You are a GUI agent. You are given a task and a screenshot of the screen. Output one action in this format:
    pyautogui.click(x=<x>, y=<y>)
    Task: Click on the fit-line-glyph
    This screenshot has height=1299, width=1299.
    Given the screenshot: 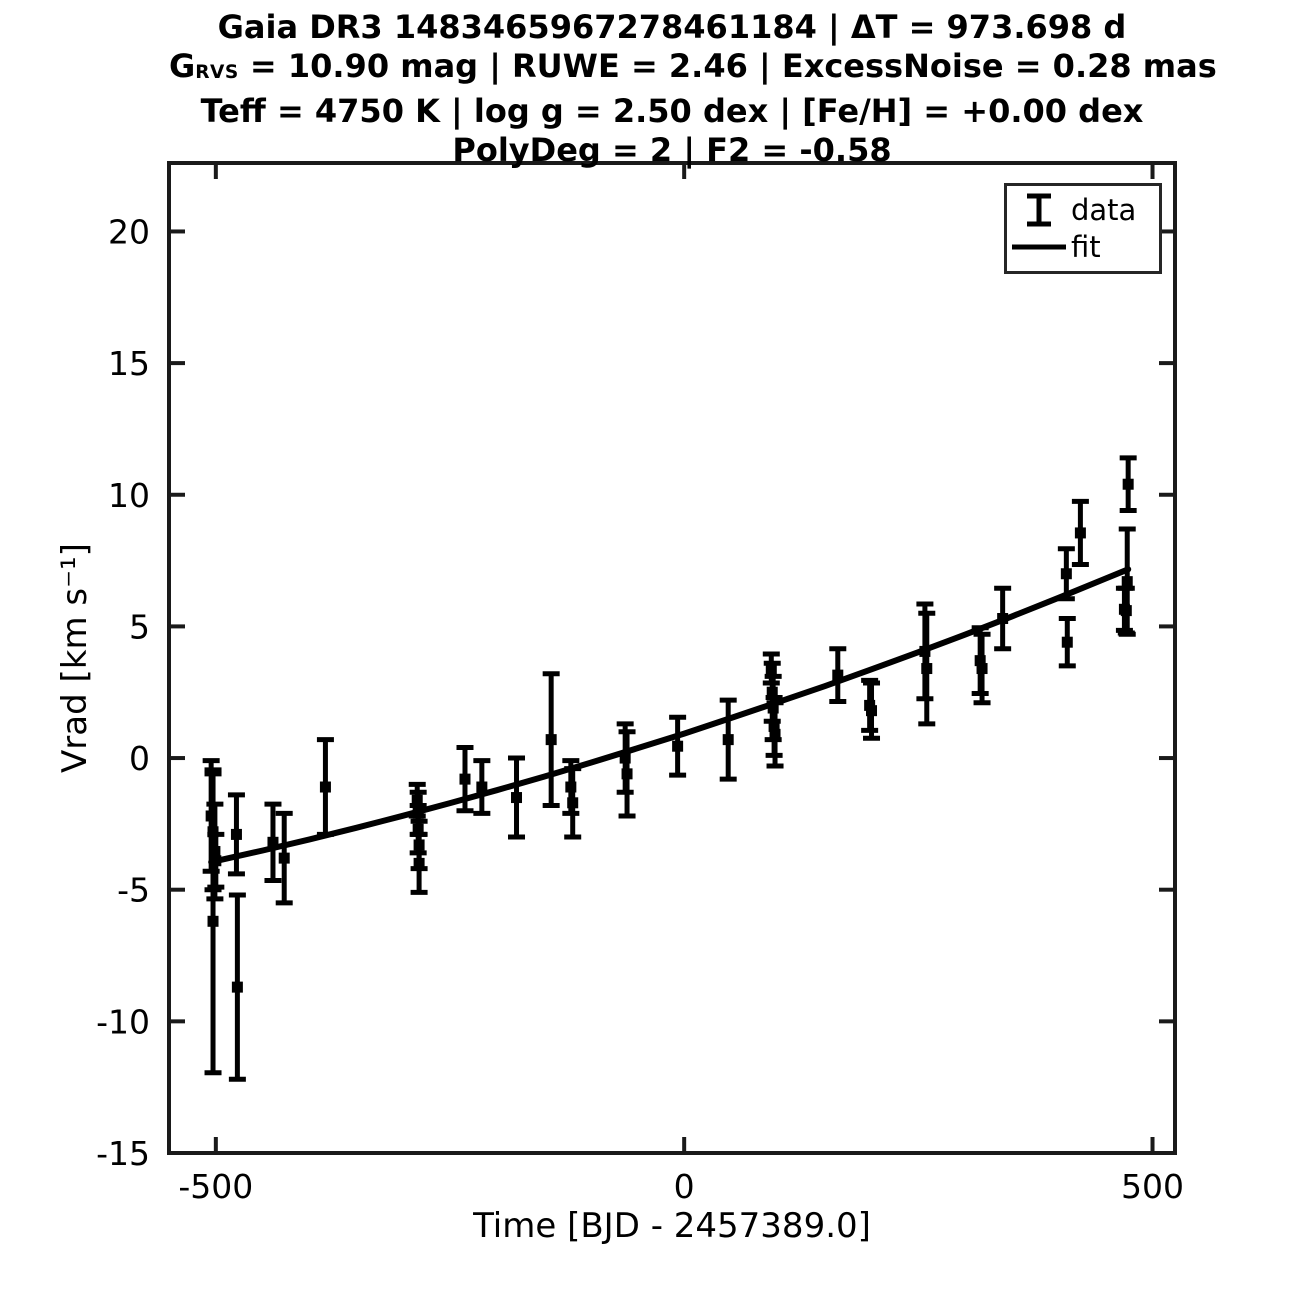 What is the action you would take?
    pyautogui.click(x=1039, y=246)
    